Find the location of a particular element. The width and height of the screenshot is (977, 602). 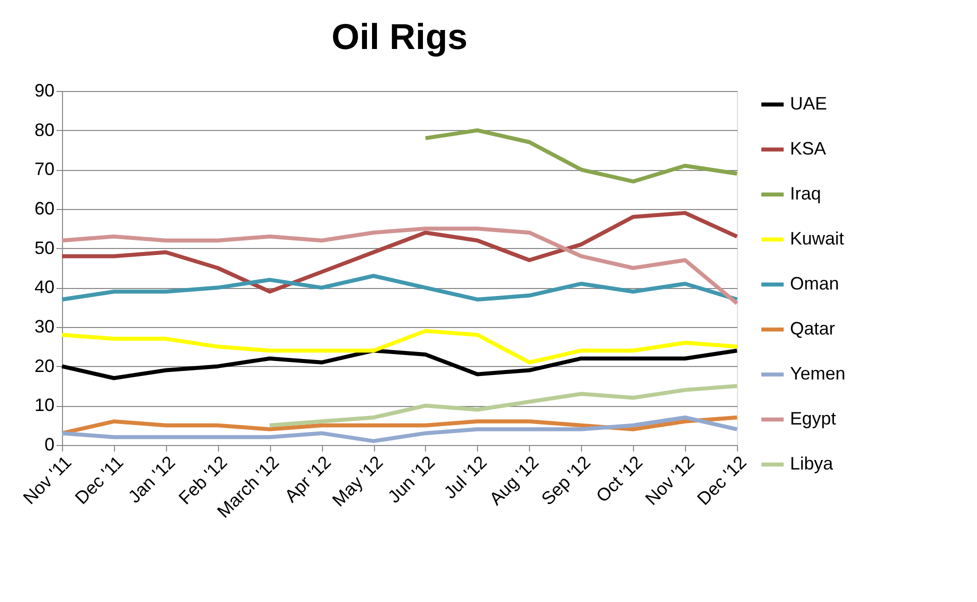

legend-label: Qatar is located at coordinates (813, 328).